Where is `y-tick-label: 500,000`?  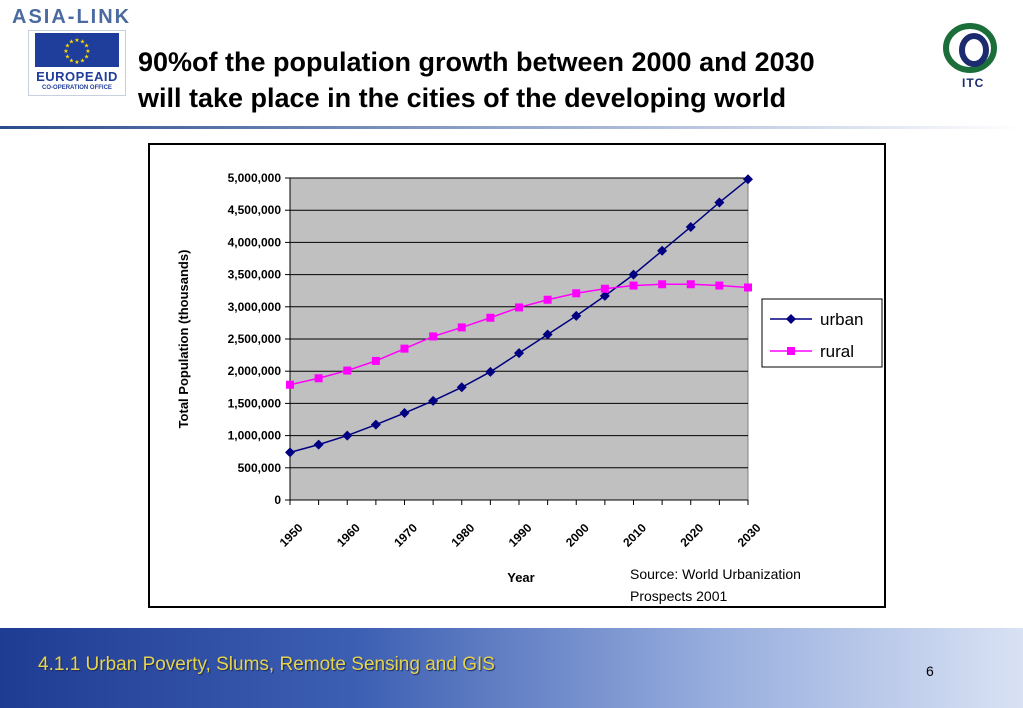
y-tick-label: 500,000 is located at coordinates (260, 468).